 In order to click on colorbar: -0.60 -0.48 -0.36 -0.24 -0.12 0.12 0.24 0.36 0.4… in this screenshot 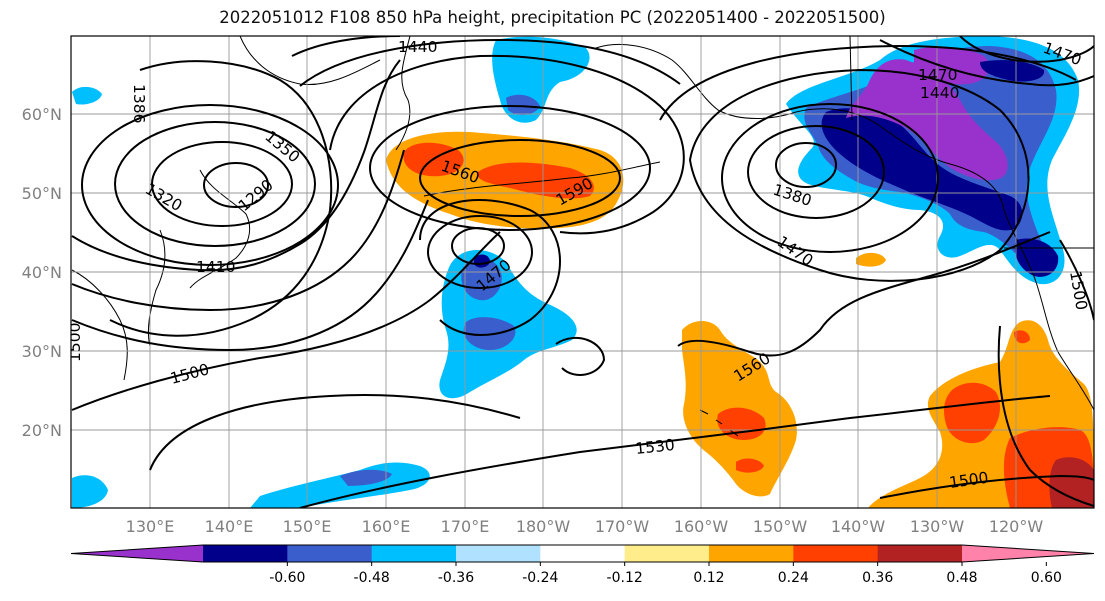, I will do `click(582, 565)`.